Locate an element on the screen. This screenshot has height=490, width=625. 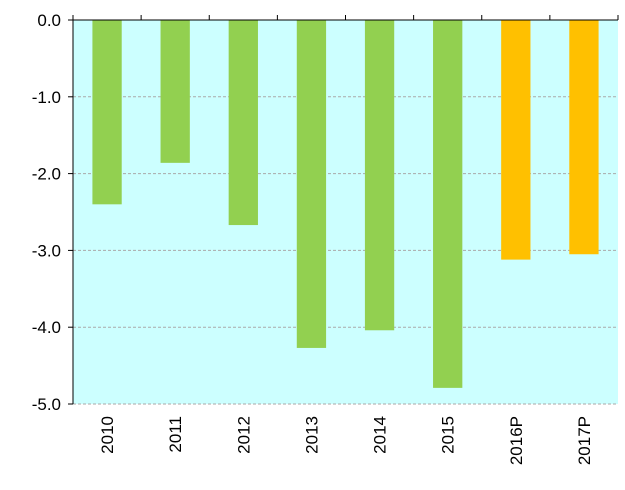
y-tick-label: -3.0 is located at coordinates (46, 250).